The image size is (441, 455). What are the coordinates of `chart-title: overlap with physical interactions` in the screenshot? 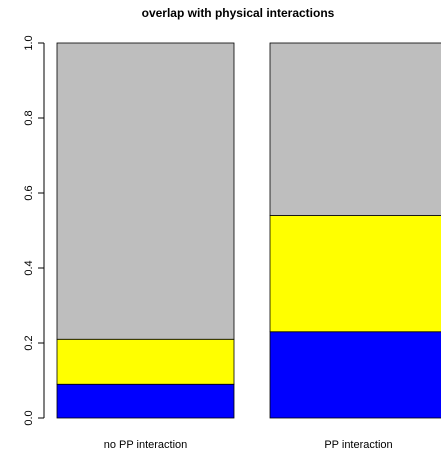 It's located at (238, 13).